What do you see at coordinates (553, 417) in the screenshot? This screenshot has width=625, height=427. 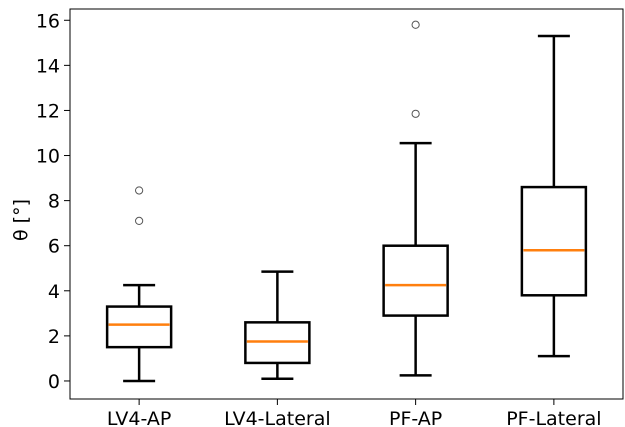 I see `x-tick-label: PF-Lateral` at bounding box center [553, 417].